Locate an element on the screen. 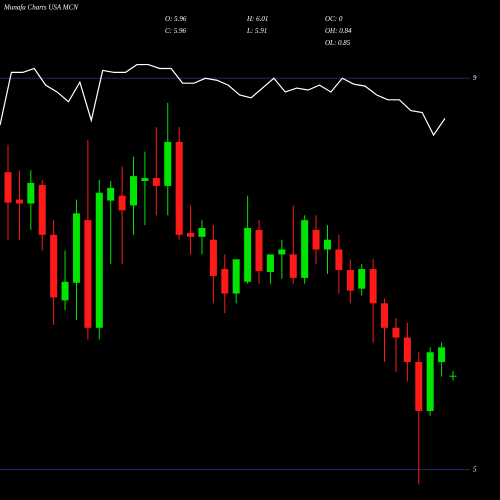 Image resolution: width=500 pixels, height=500 pixels. stat-value: 0.85 is located at coordinates (344, 43).